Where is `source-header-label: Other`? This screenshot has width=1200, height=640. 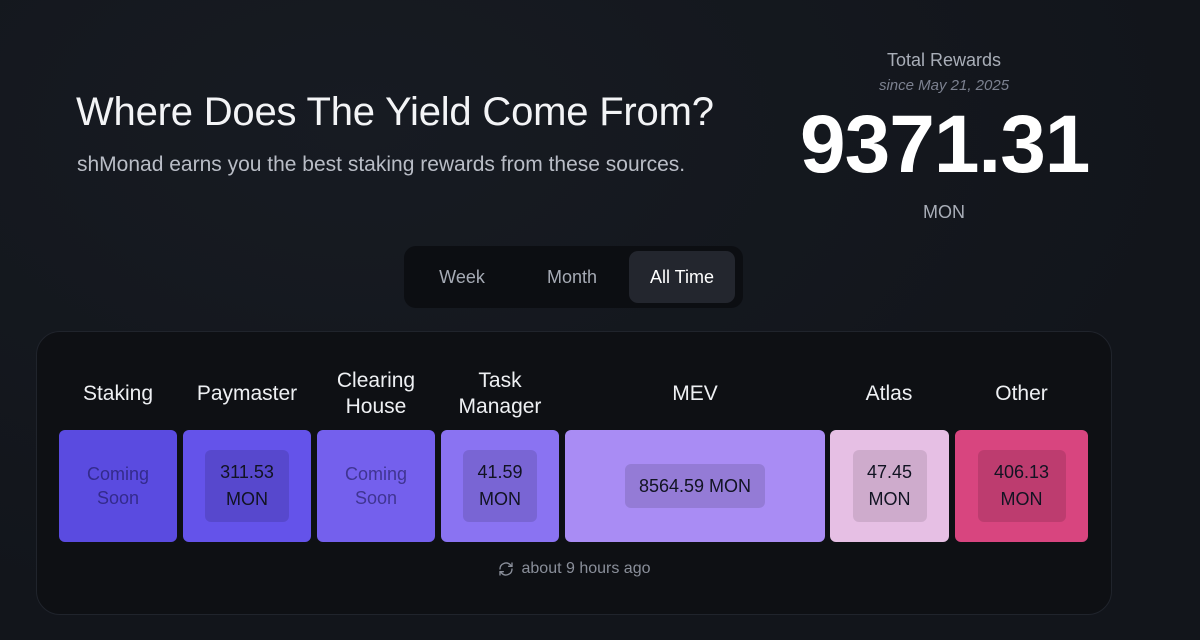 source-header-label: Other is located at coordinates (1021, 393).